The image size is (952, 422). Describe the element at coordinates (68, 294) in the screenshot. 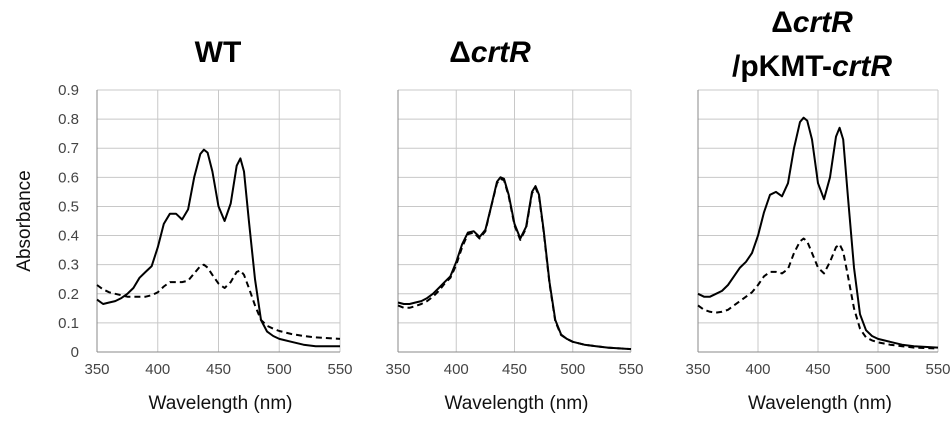

I see `y-tick-label: 0.2` at that location.